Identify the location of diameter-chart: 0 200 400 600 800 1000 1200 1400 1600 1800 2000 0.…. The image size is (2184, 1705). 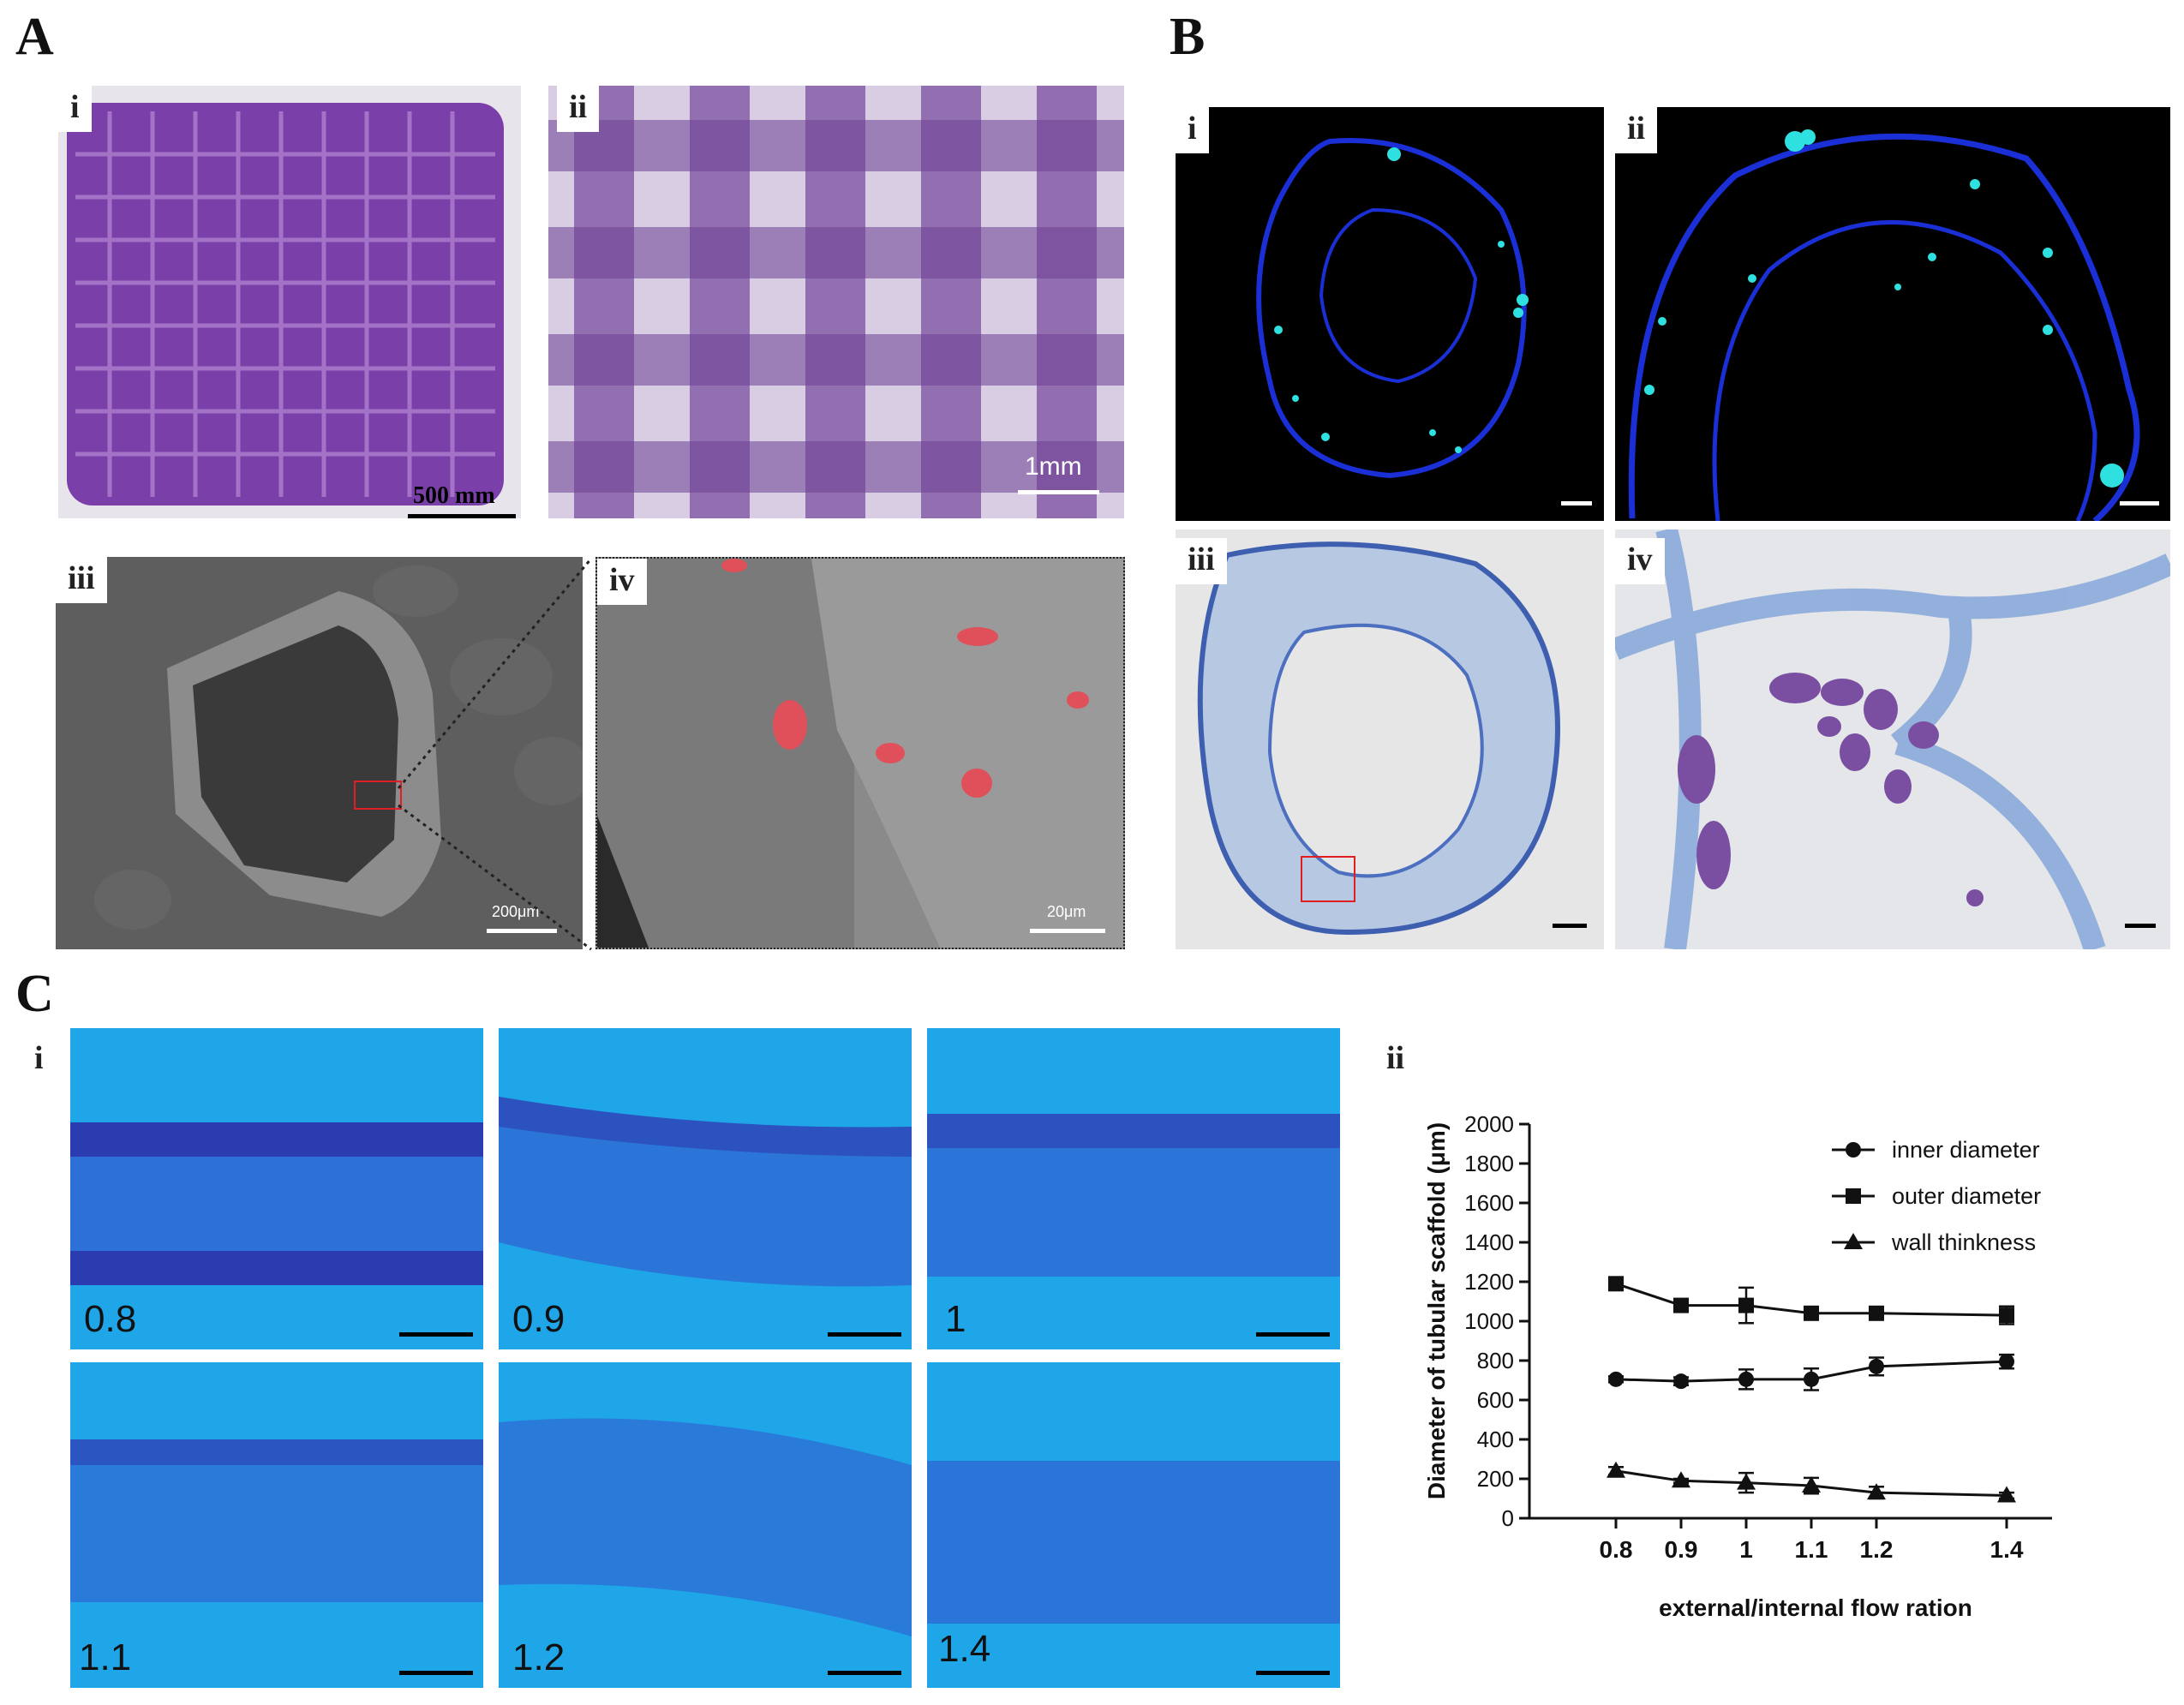
(1738, 1366).